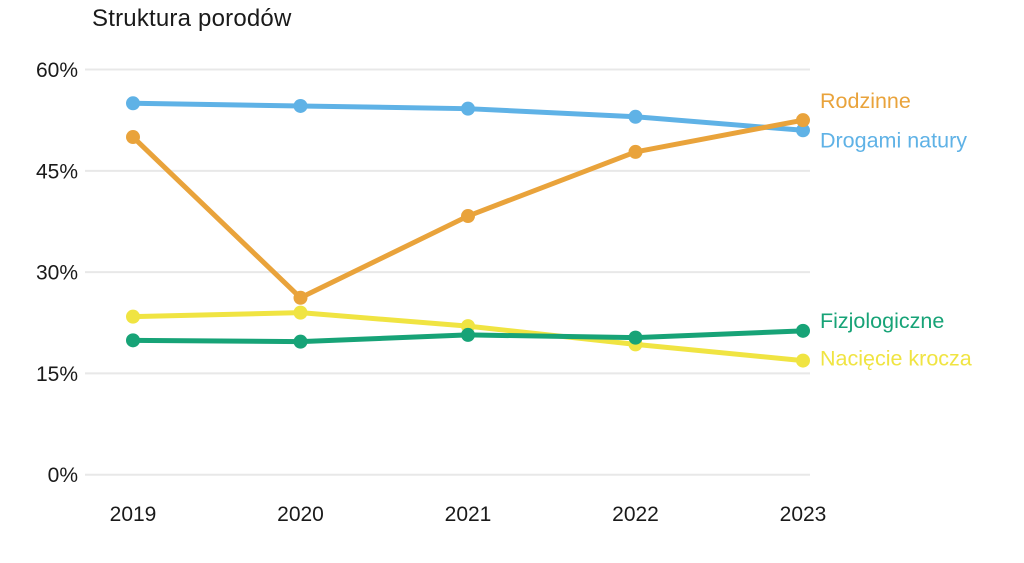 This screenshot has width=1024, height=563. What do you see at coordinates (57, 374) in the screenshot?
I see `y-tick-label: 15%` at bounding box center [57, 374].